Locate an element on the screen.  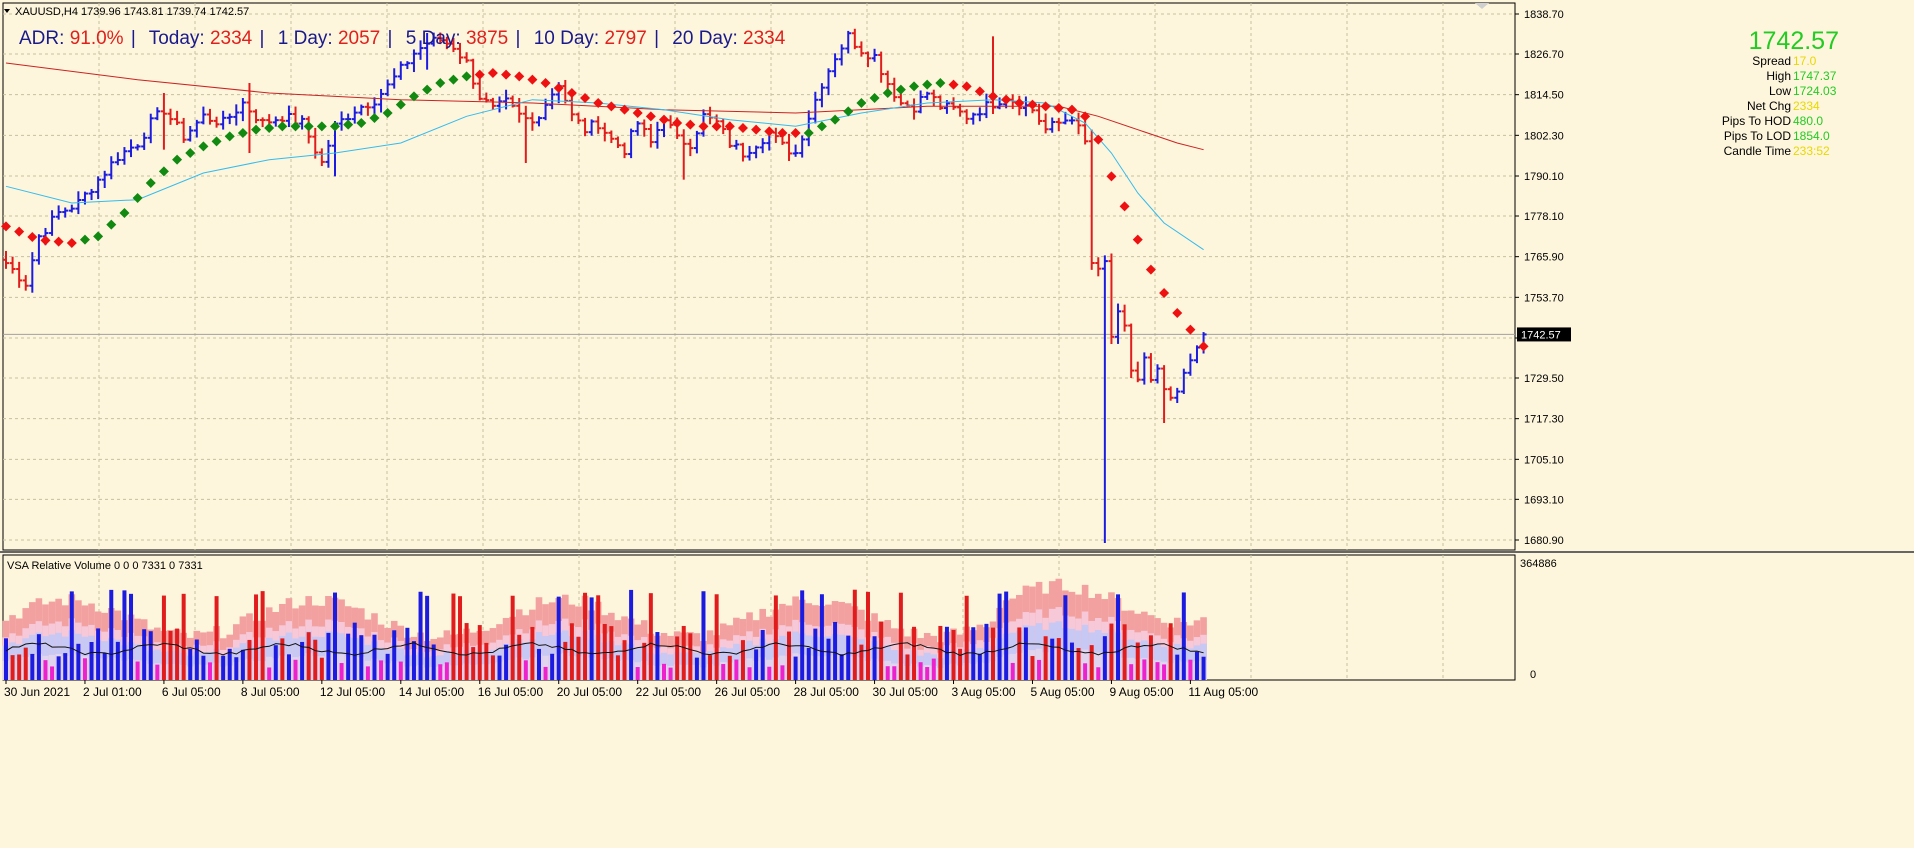
x-tick-label: 9 Aug 05:00 is located at coordinates (1141, 692).